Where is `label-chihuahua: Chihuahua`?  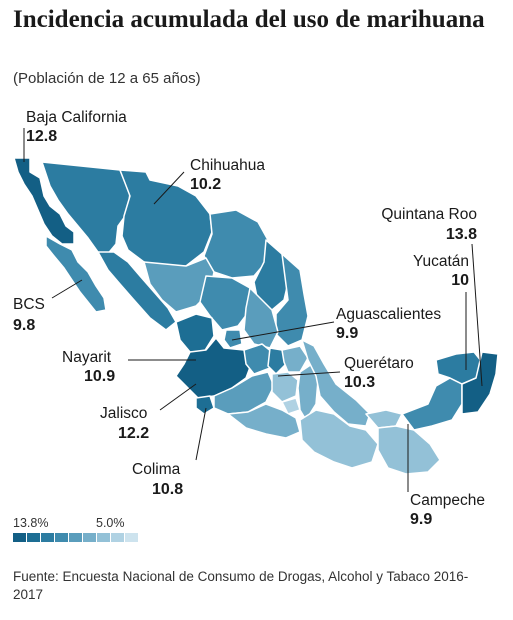 label-chihuahua: Chihuahua is located at coordinates (227, 165).